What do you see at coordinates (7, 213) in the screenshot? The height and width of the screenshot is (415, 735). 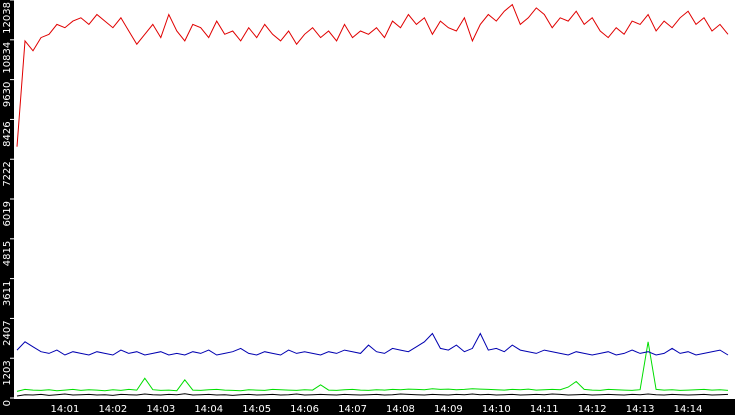 I see `y-tick-label: 6019` at bounding box center [7, 213].